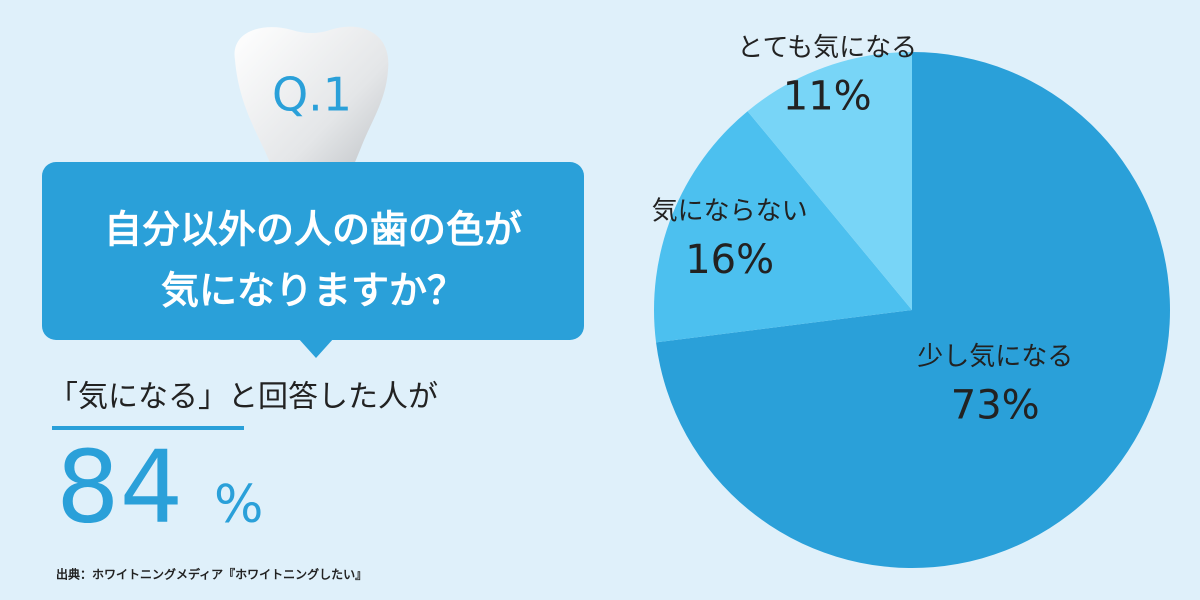 The width and height of the screenshot is (1200, 600). I want to click on slice-label: 気にならない, so click(730, 211).